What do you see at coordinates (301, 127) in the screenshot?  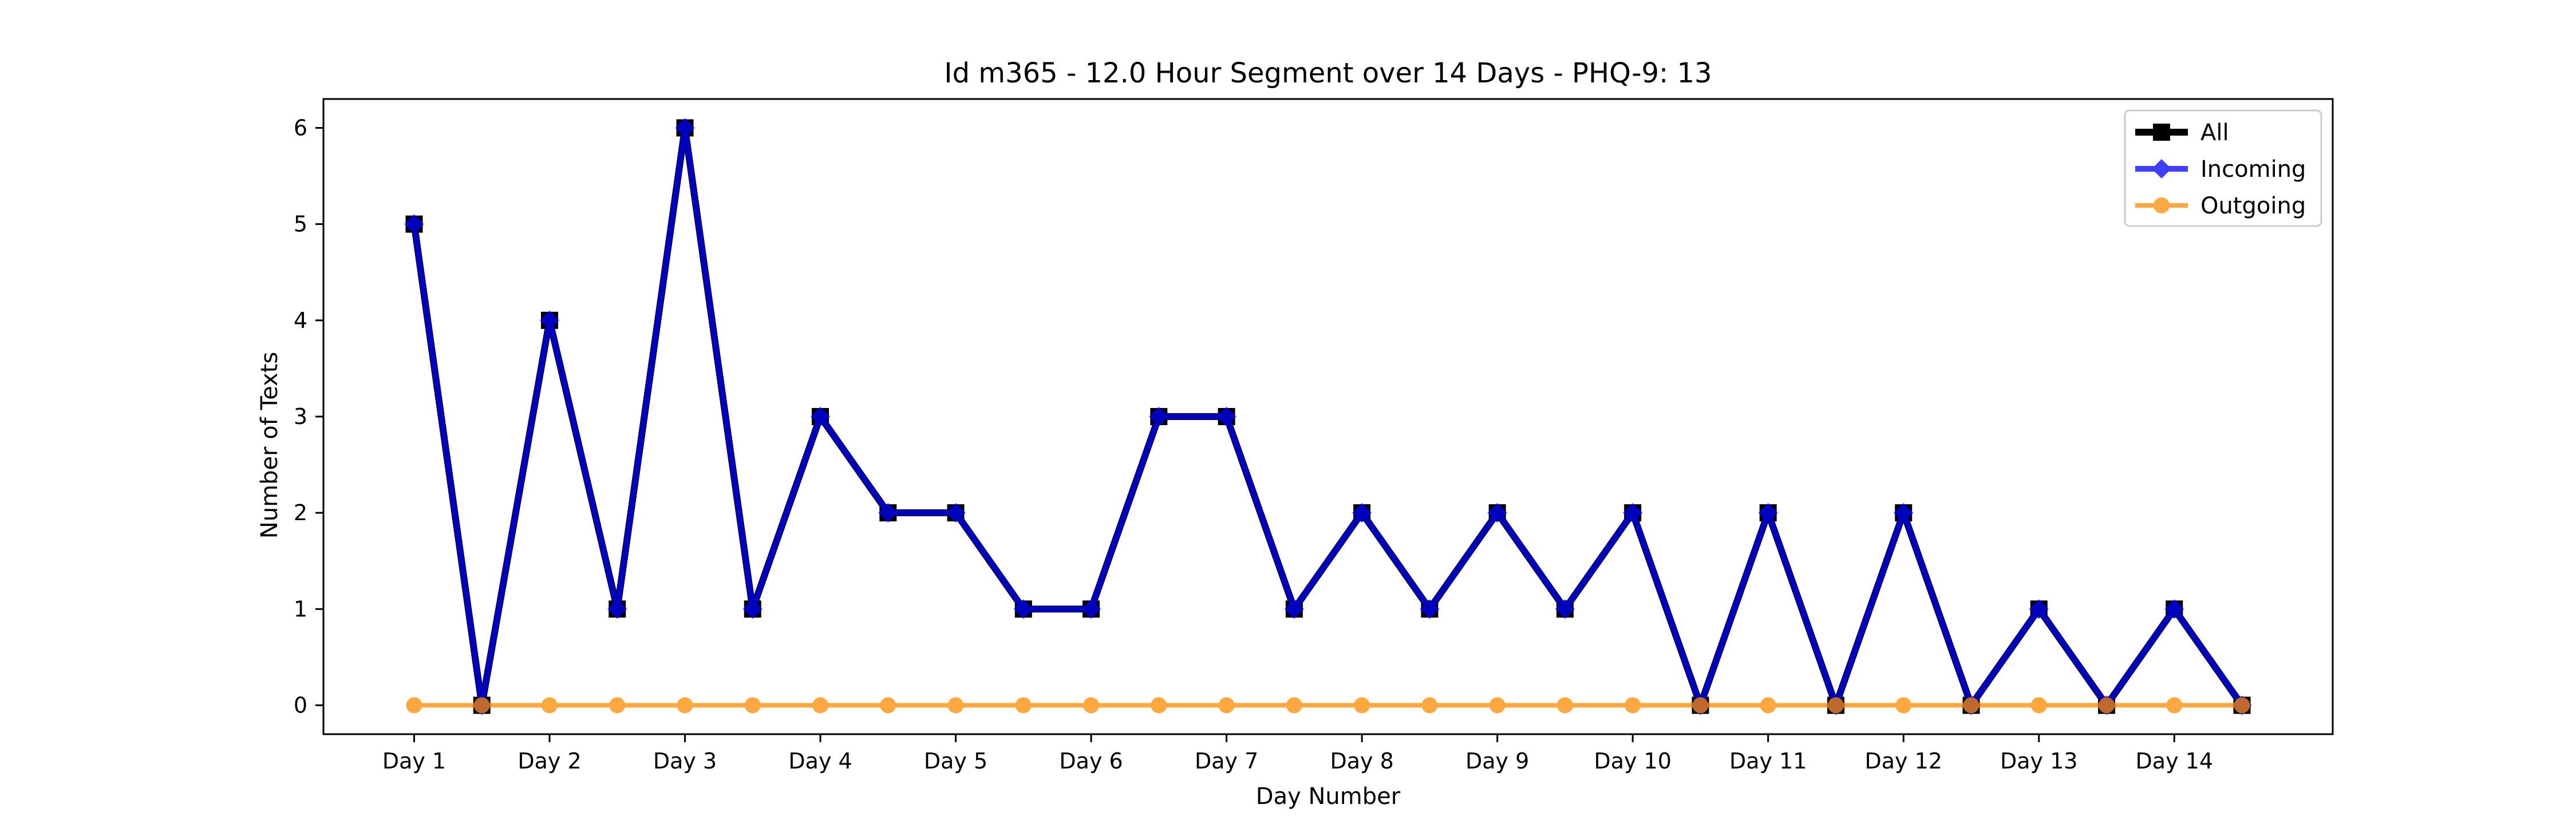 I see `y-tick-label: 6` at bounding box center [301, 127].